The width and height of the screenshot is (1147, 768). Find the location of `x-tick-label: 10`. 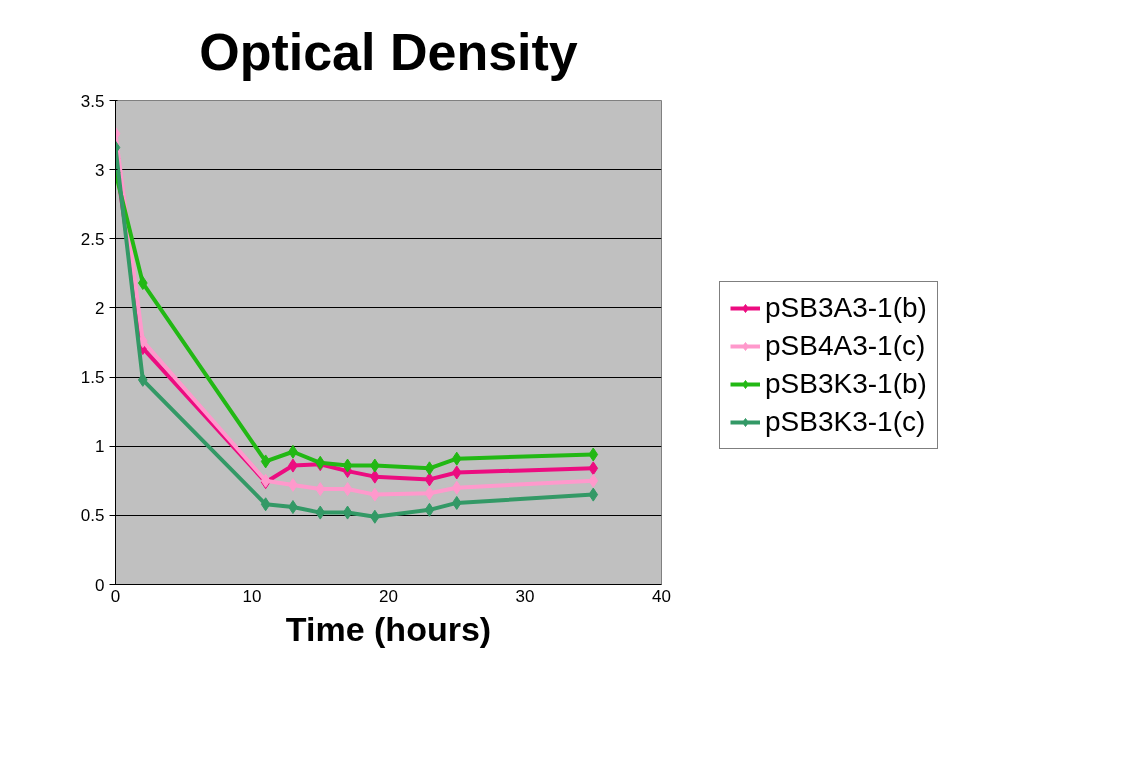

x-tick-label: 10 is located at coordinates (252, 596).